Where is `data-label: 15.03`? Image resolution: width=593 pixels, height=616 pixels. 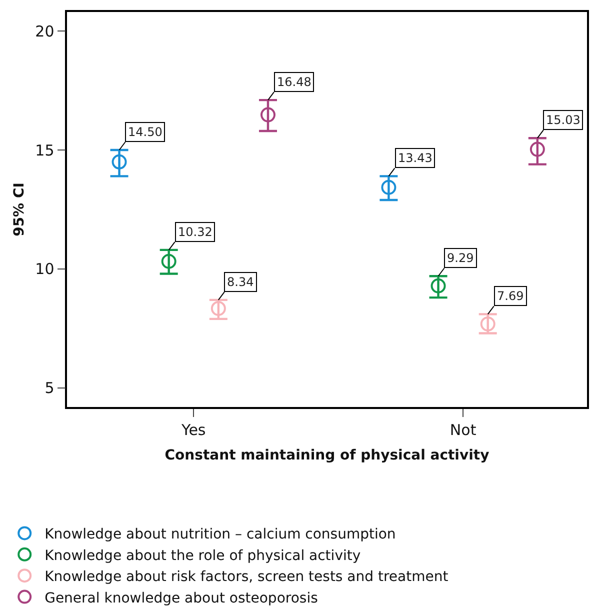
data-label: 15.03 is located at coordinates (563, 120).